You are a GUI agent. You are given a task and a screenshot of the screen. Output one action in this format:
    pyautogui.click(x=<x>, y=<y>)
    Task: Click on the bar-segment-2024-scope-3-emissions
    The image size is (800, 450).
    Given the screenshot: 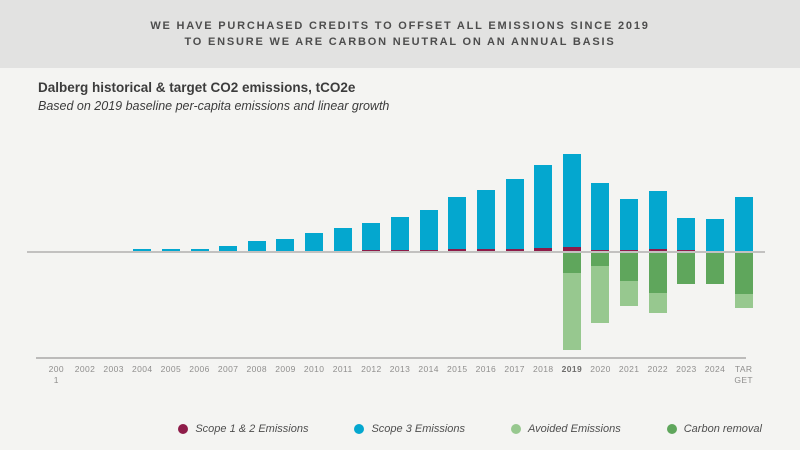 What is the action you would take?
    pyautogui.click(x=715, y=235)
    